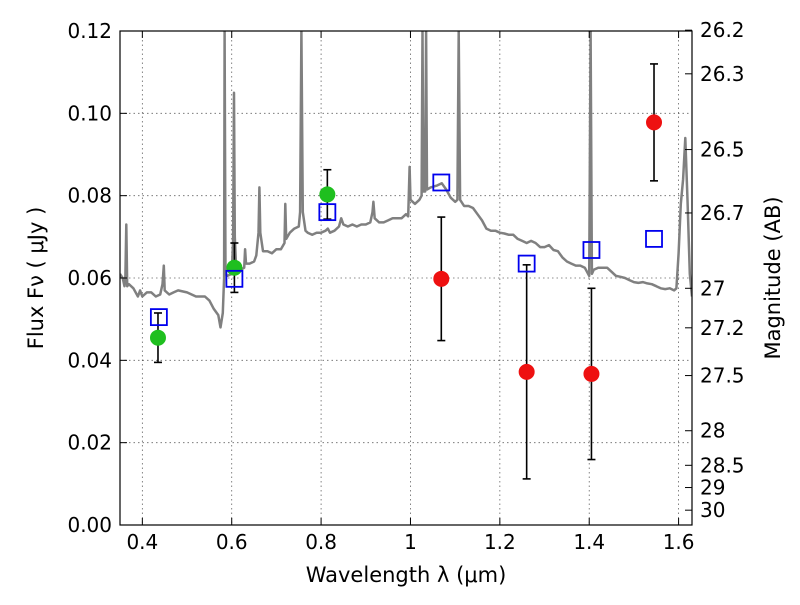 This screenshot has width=800, height=605. What do you see at coordinates (89, 525) in the screenshot?
I see `y-tick-label: 0.00` at bounding box center [89, 525].